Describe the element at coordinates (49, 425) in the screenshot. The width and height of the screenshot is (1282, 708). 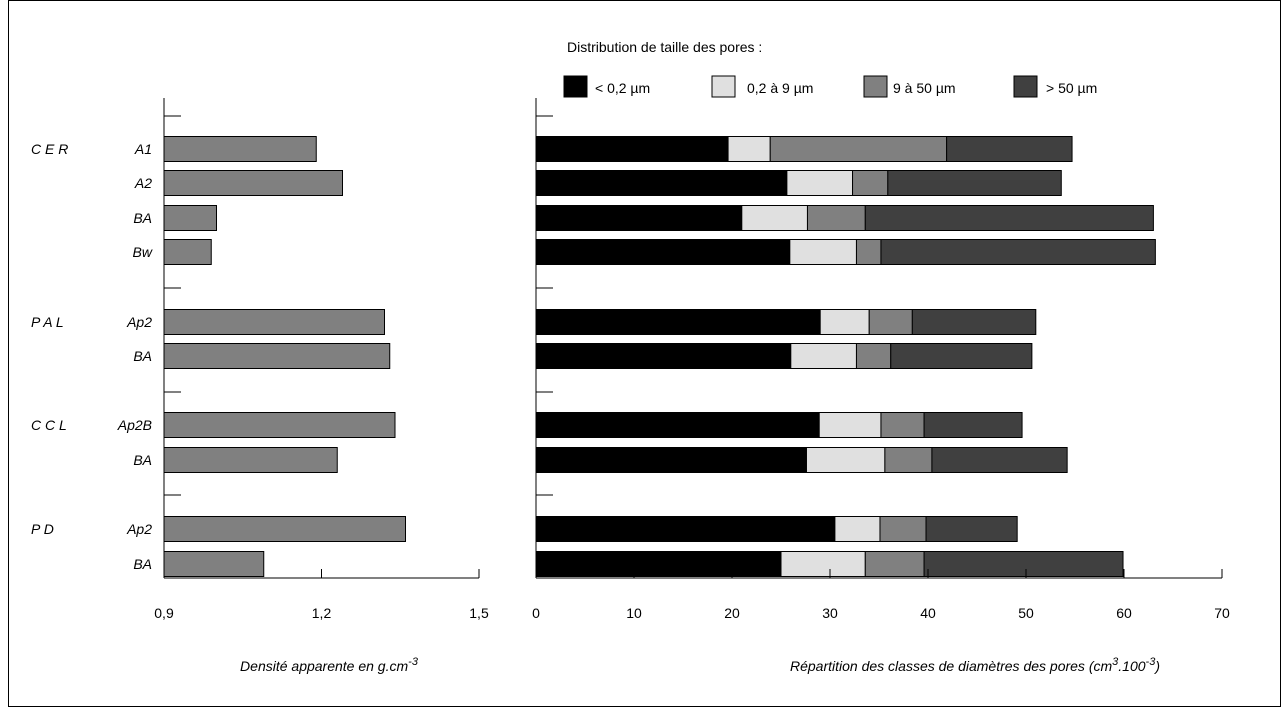
I see `site-label: C C L` at that location.